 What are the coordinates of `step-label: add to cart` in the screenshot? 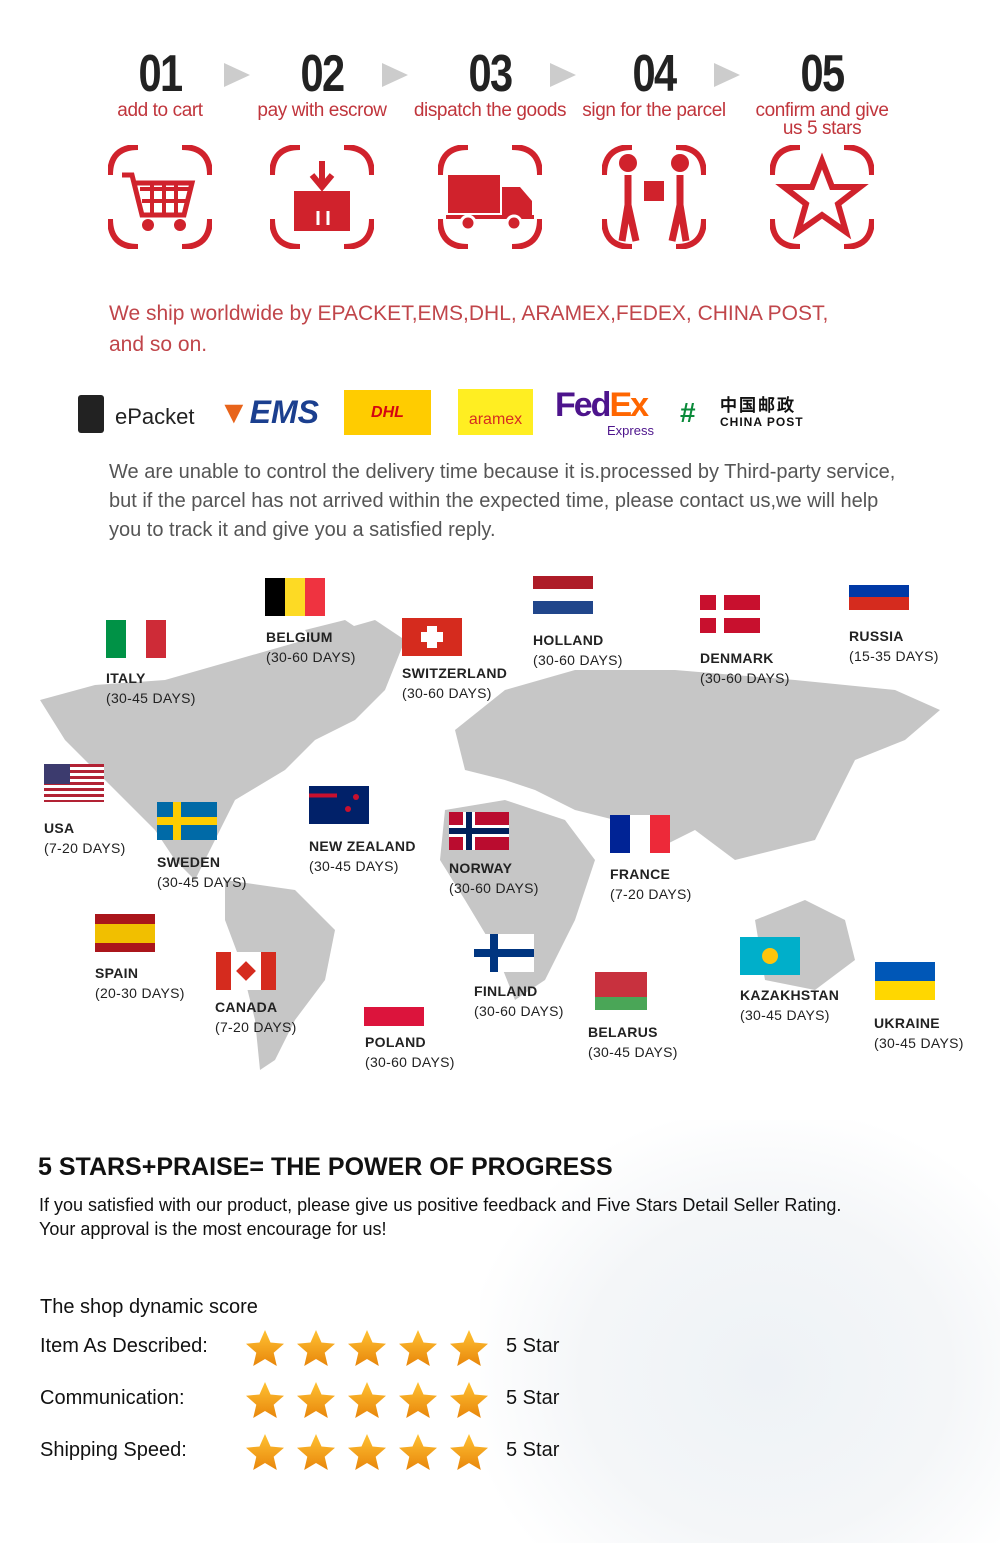 It's located at (160, 110).